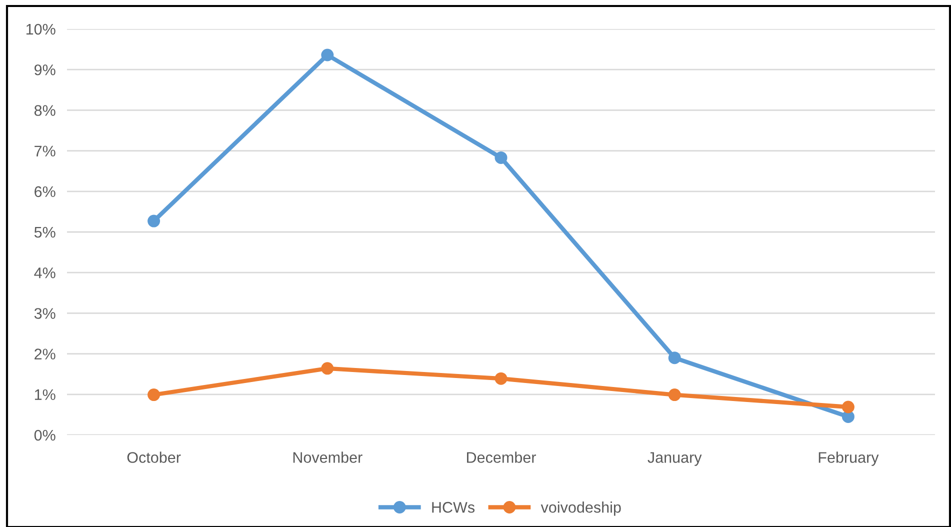 Image resolution: width=951 pixels, height=527 pixels. What do you see at coordinates (45, 313) in the screenshot?
I see `y-tick-label: 3%` at bounding box center [45, 313].